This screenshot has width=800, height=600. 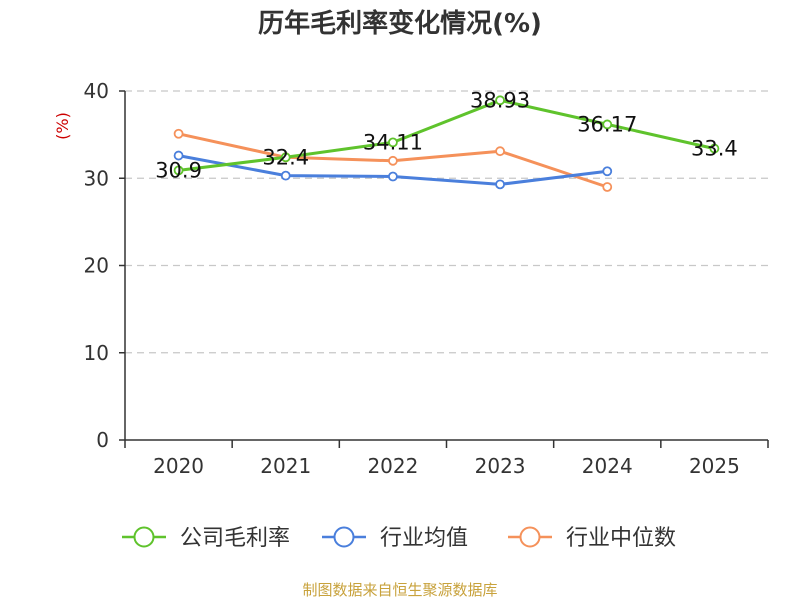 I want to click on x-tick-label: 2021, so click(x=285, y=466).